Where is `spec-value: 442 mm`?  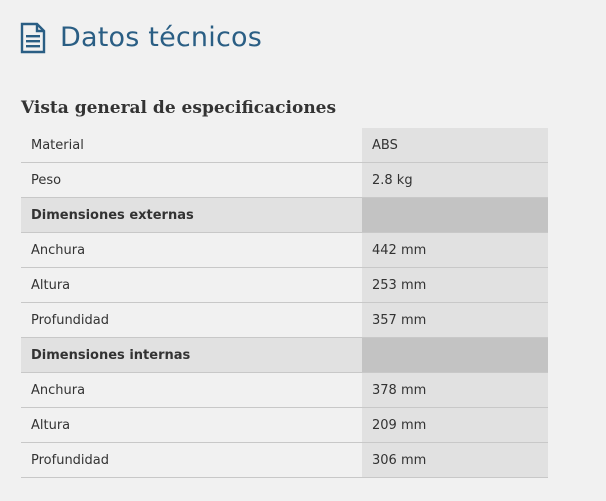 spec-value: 442 mm is located at coordinates (455, 250).